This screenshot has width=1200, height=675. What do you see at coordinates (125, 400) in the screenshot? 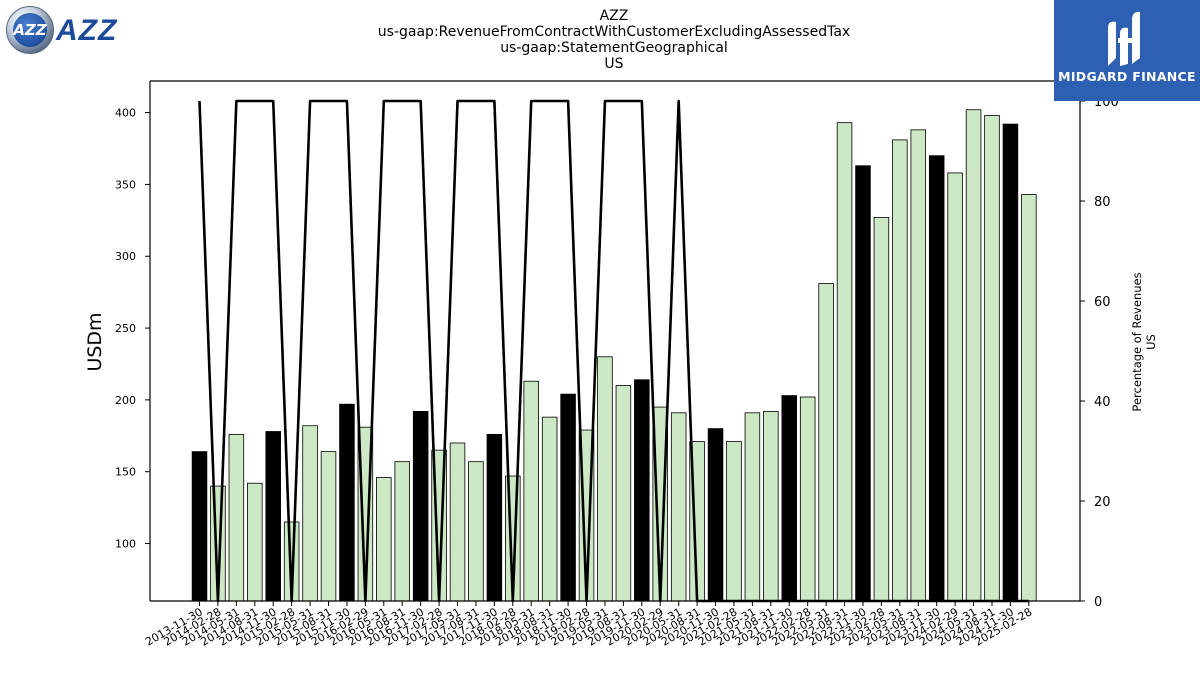
I see `y-tick-label: 200` at bounding box center [125, 400].